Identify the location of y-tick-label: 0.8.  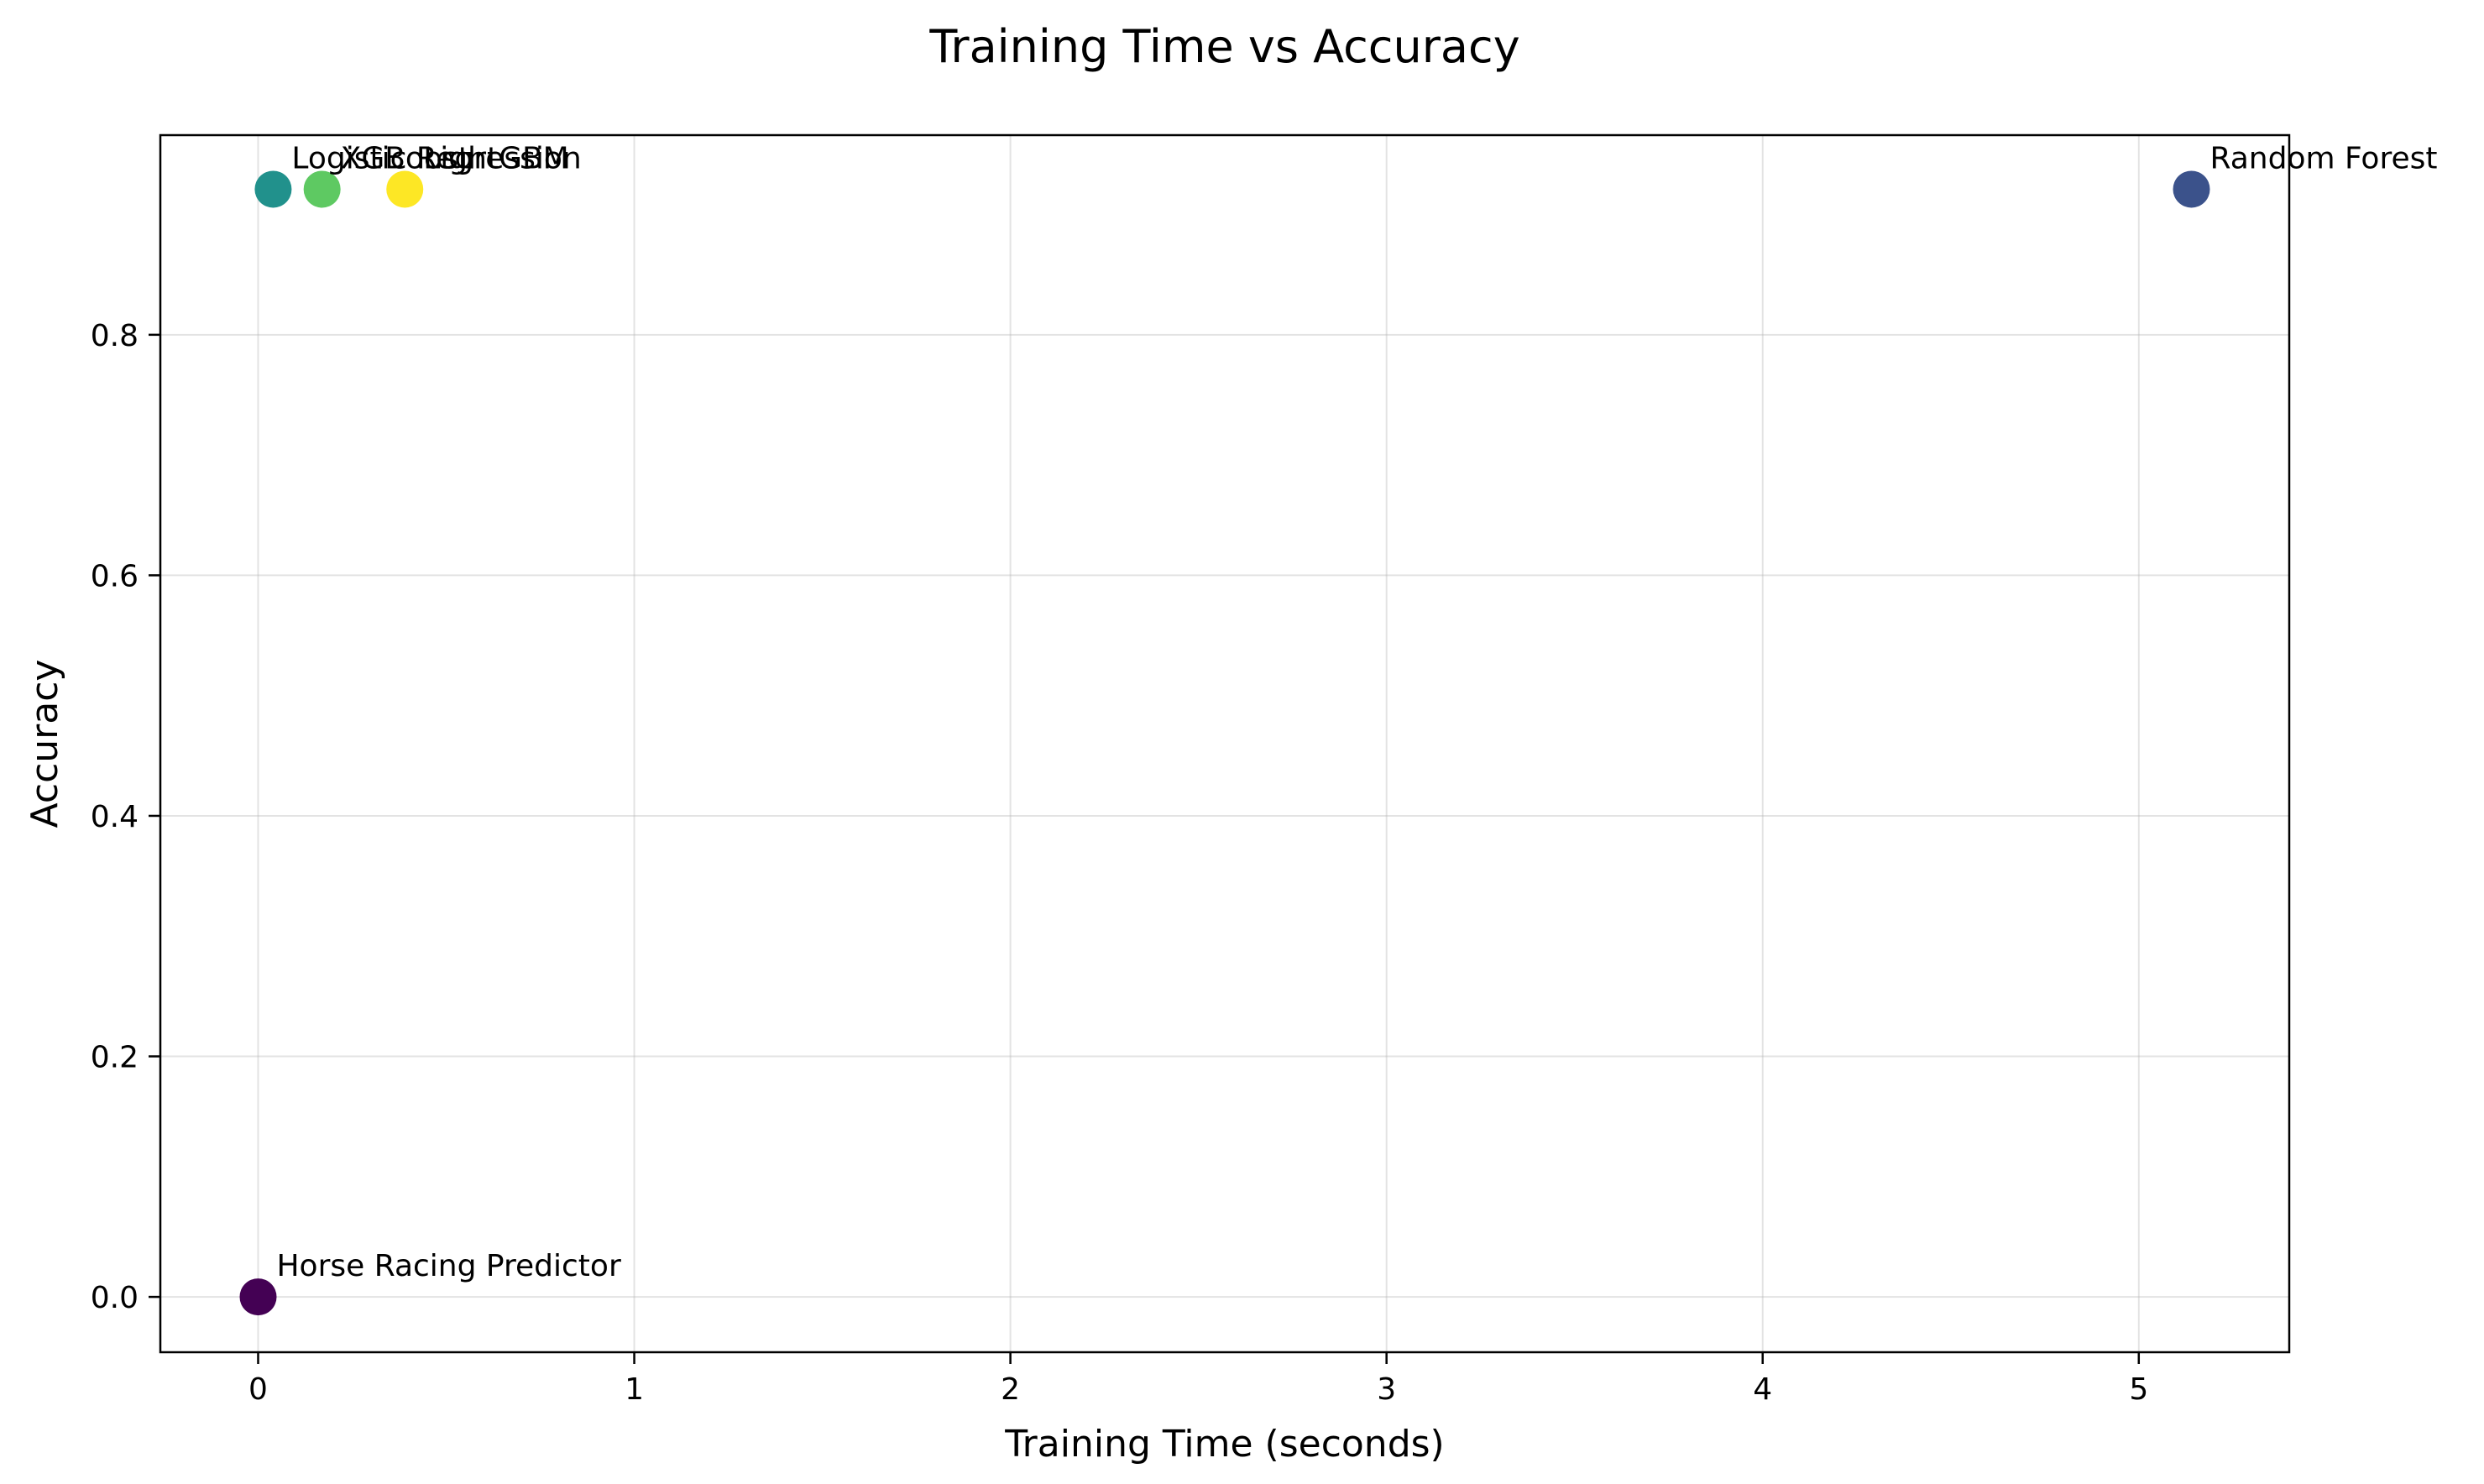
(115, 336).